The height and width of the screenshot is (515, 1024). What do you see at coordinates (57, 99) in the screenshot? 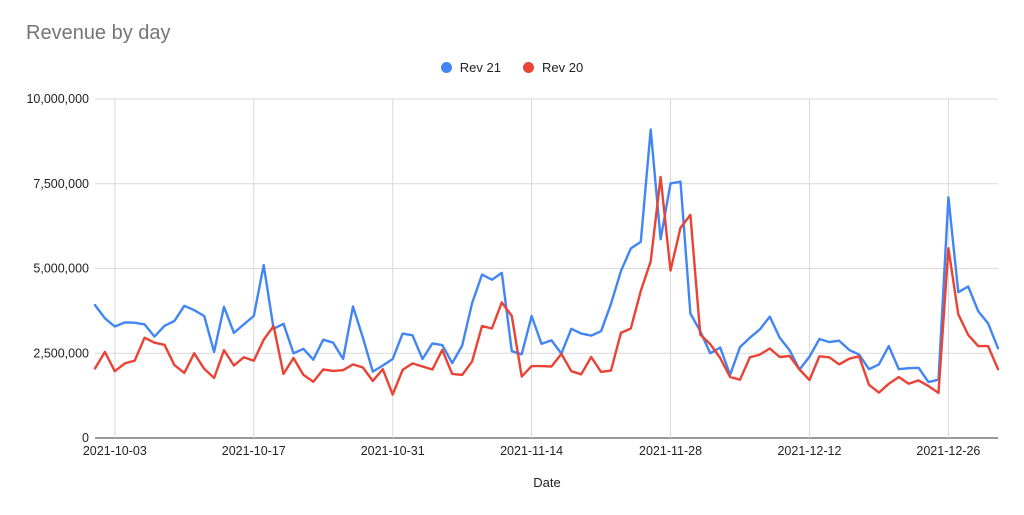
I see `y-tick-label: 10,000,000` at bounding box center [57, 99].